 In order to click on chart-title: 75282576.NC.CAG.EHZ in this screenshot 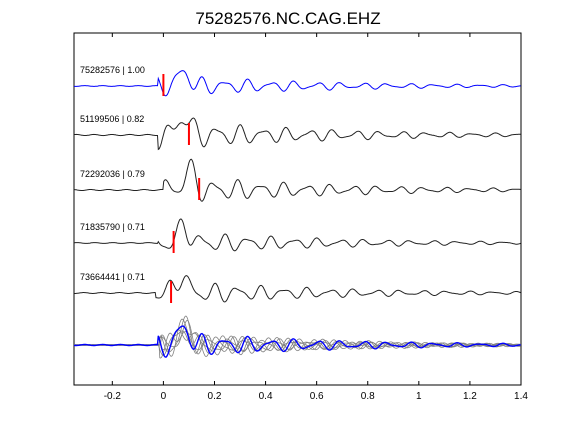, I will do `click(287, 18)`.